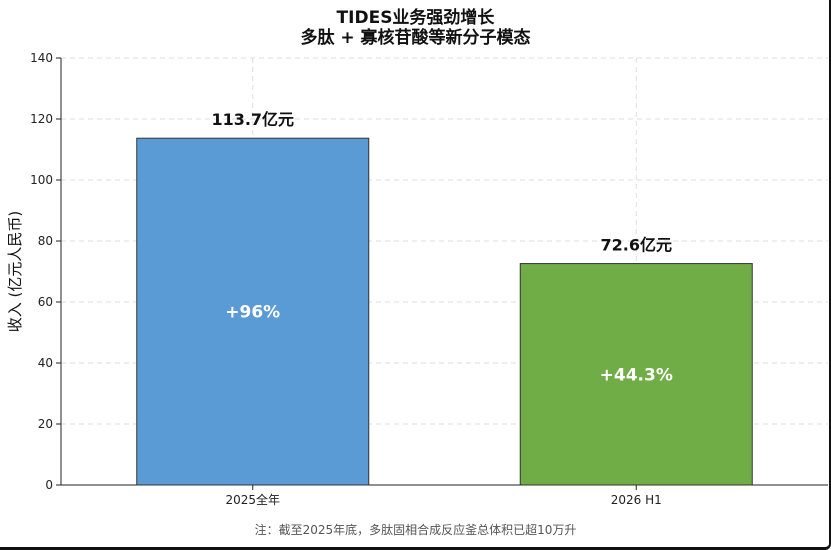  I want to click on growth-label: +44.3%, so click(636, 375).